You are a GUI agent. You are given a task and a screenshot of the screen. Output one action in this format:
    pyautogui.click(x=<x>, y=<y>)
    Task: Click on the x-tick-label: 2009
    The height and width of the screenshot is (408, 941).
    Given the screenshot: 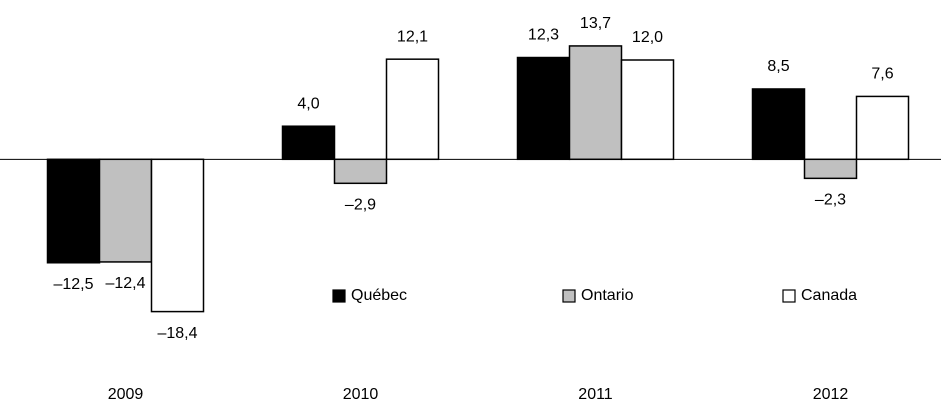 What is the action you would take?
    pyautogui.click(x=126, y=394)
    